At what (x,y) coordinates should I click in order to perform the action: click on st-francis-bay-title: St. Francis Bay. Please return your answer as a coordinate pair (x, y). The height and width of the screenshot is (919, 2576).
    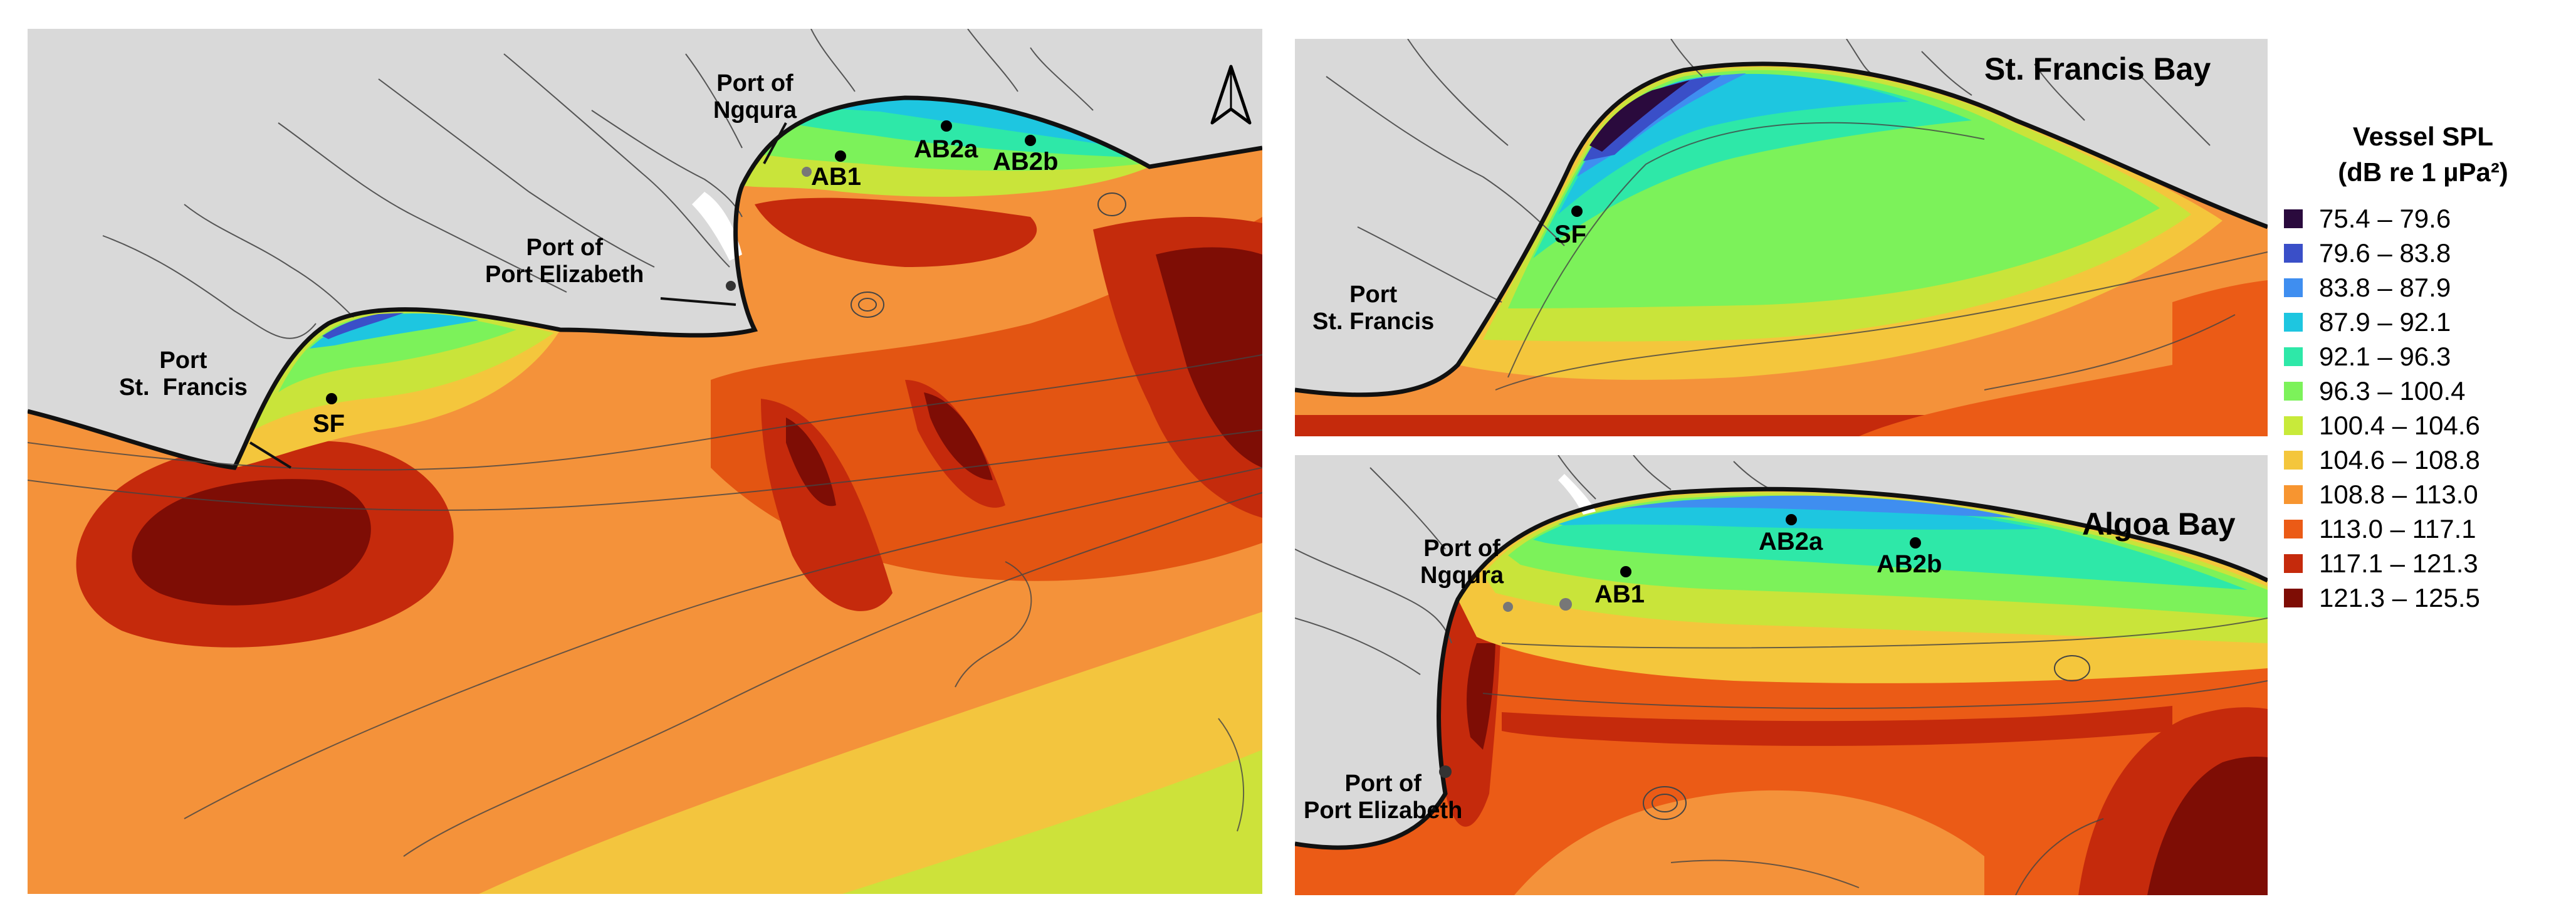
    Looking at the image, I should click on (2097, 69).